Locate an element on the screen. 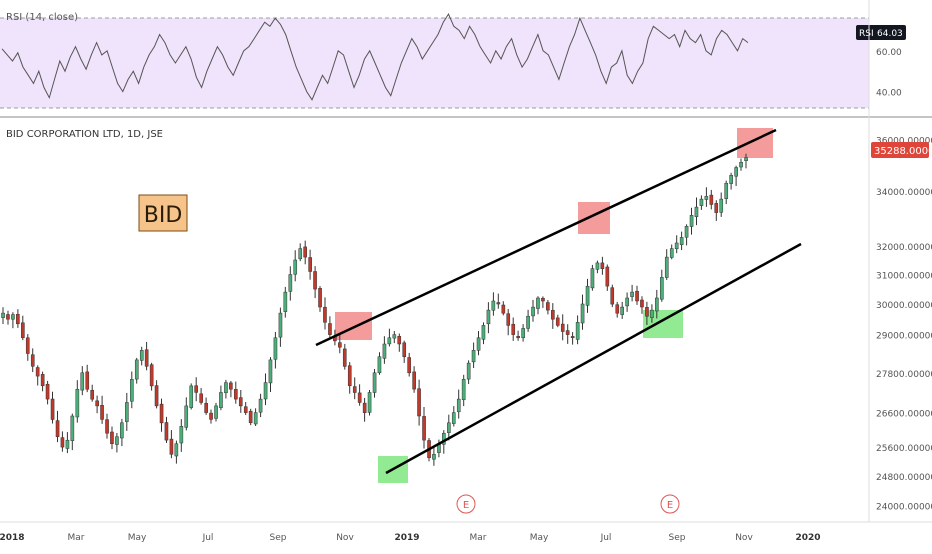 The image size is (932, 554). x-tick-label: May is located at coordinates (539, 538).